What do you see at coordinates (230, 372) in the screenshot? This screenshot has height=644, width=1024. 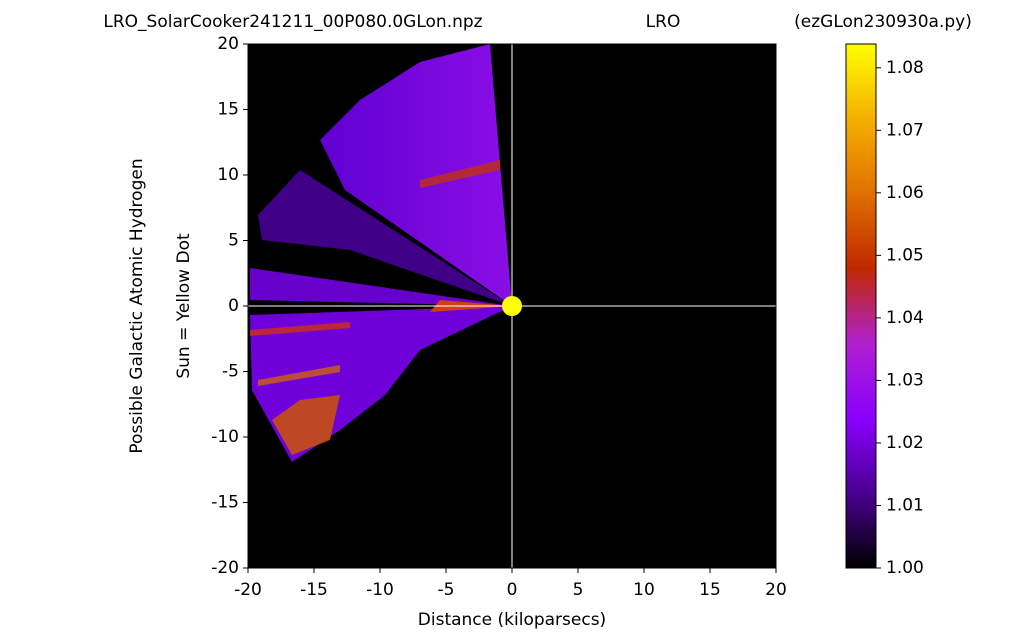 I see `y-tick-label: -5` at bounding box center [230, 372].